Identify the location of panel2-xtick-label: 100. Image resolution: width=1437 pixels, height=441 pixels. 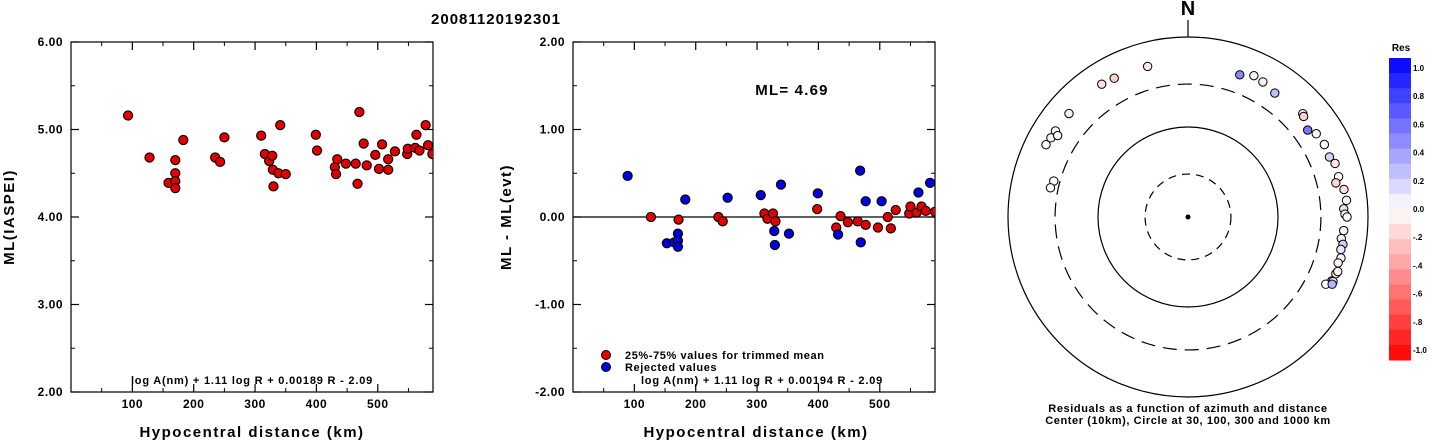
(635, 404).